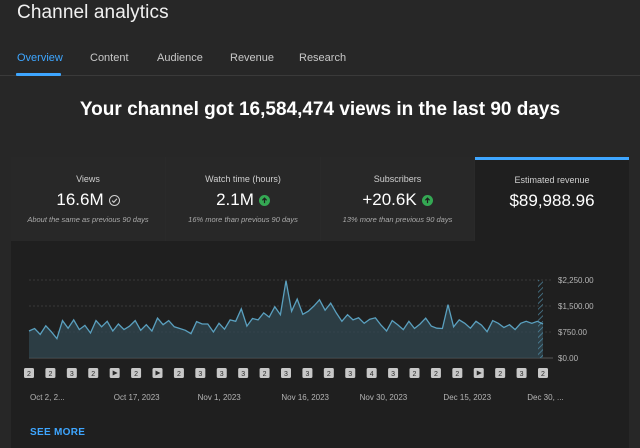 This screenshot has height=448, width=640. I want to click on metric-label: Views, so click(88, 179).